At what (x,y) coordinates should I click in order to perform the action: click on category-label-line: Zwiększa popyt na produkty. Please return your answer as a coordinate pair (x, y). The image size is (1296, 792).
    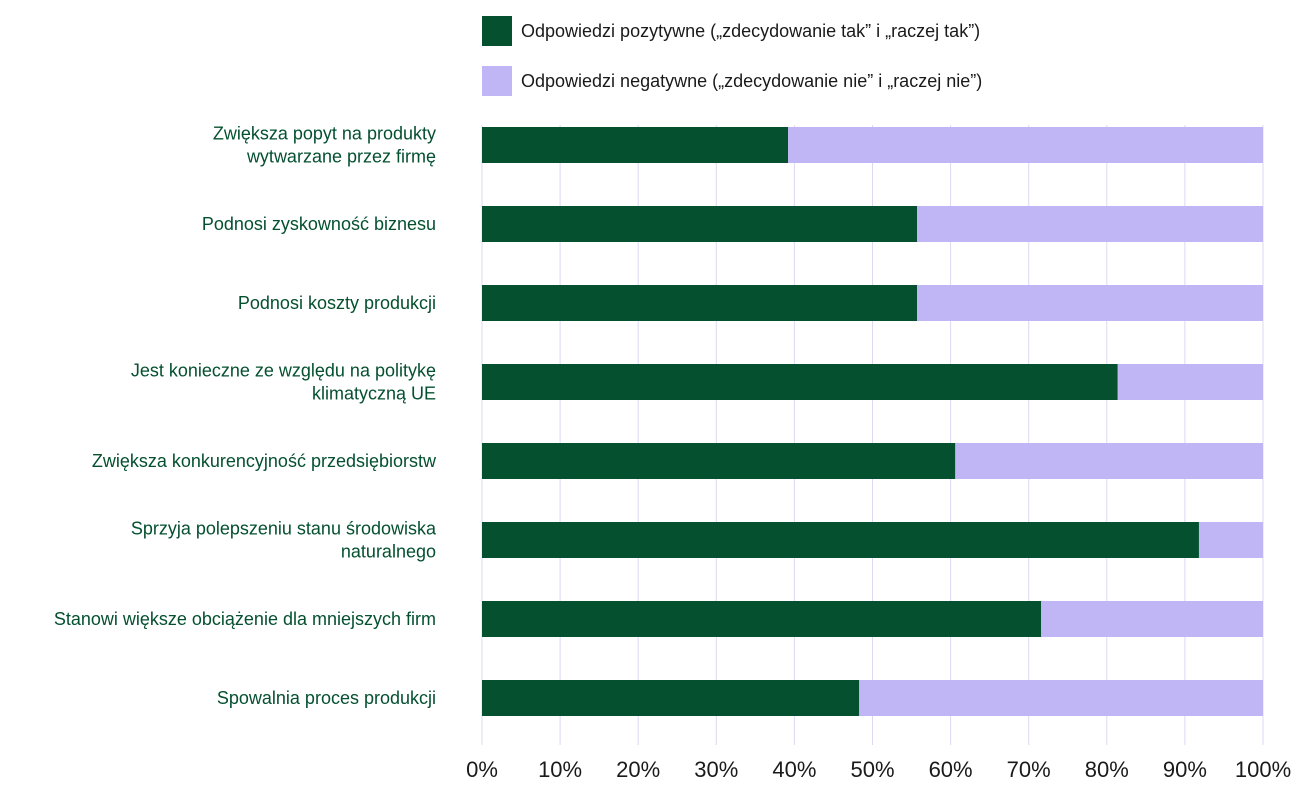
    Looking at the image, I should click on (324, 134).